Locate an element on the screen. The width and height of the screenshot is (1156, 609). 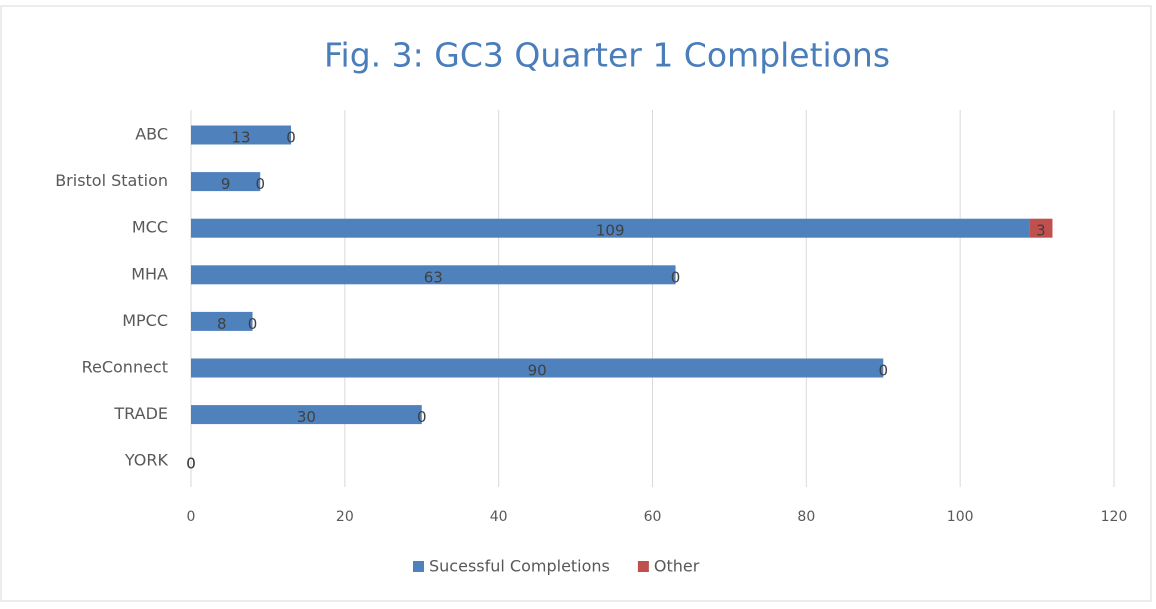
x-tick-label: 100 is located at coordinates (960, 517).